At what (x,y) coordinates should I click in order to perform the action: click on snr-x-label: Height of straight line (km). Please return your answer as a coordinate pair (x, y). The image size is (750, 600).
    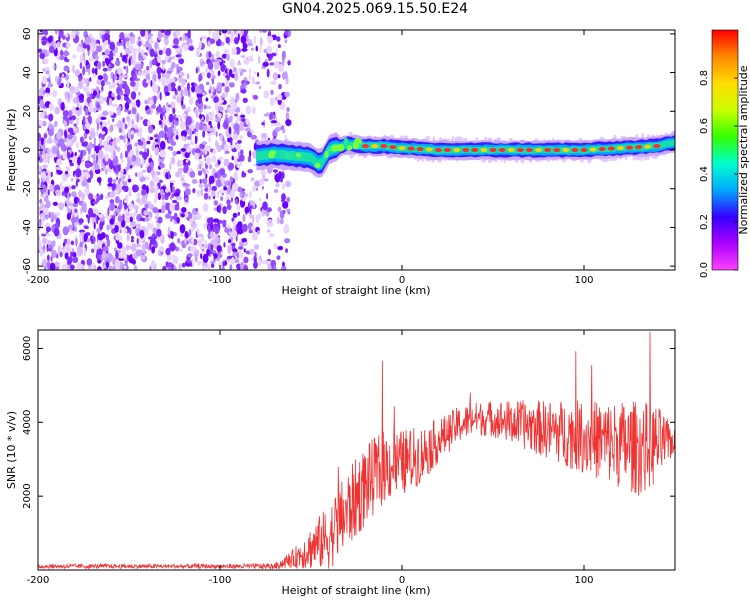
    Looking at the image, I should click on (355, 590).